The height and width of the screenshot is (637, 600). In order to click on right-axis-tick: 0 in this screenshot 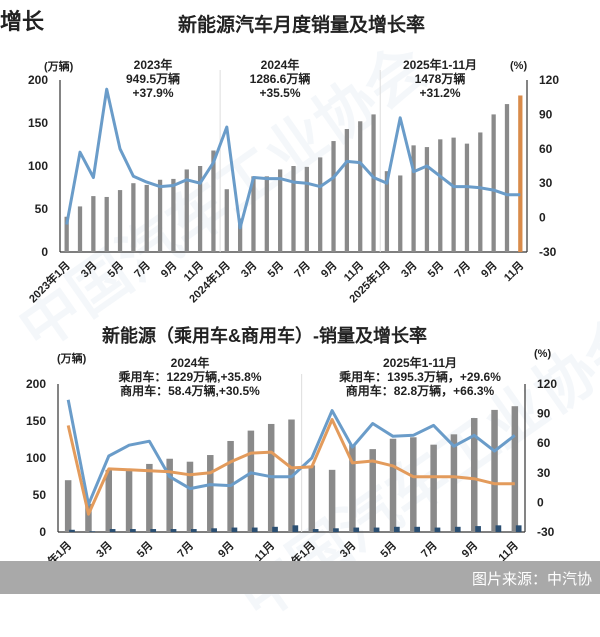, I will do `click(542, 218)`.